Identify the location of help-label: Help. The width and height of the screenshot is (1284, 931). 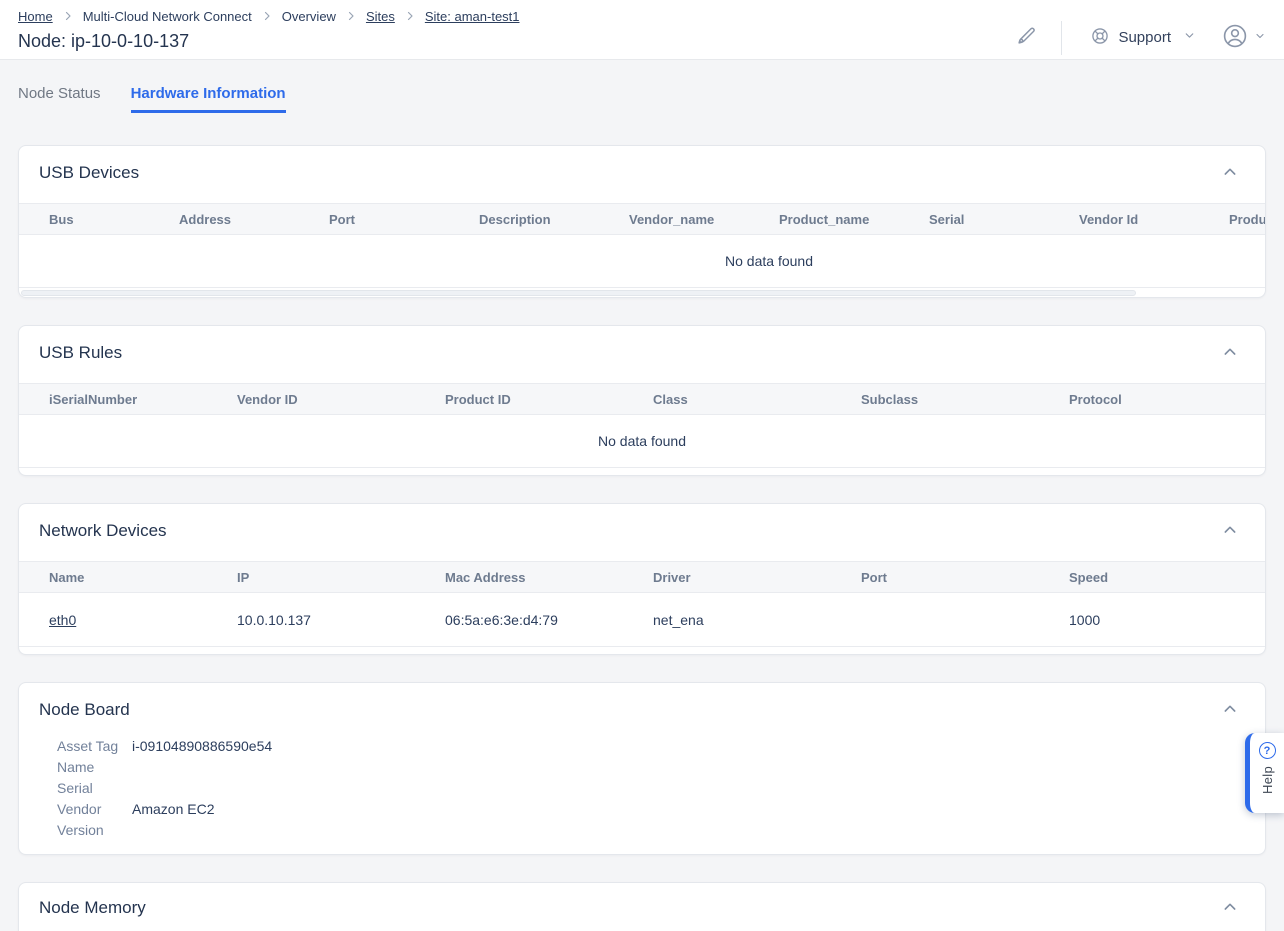
(1267, 780).